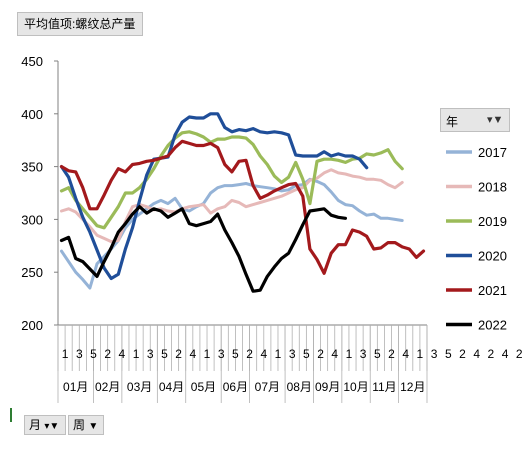 This screenshot has width=525, height=450. I want to click on month-tick-label: 07月, so click(267, 387).